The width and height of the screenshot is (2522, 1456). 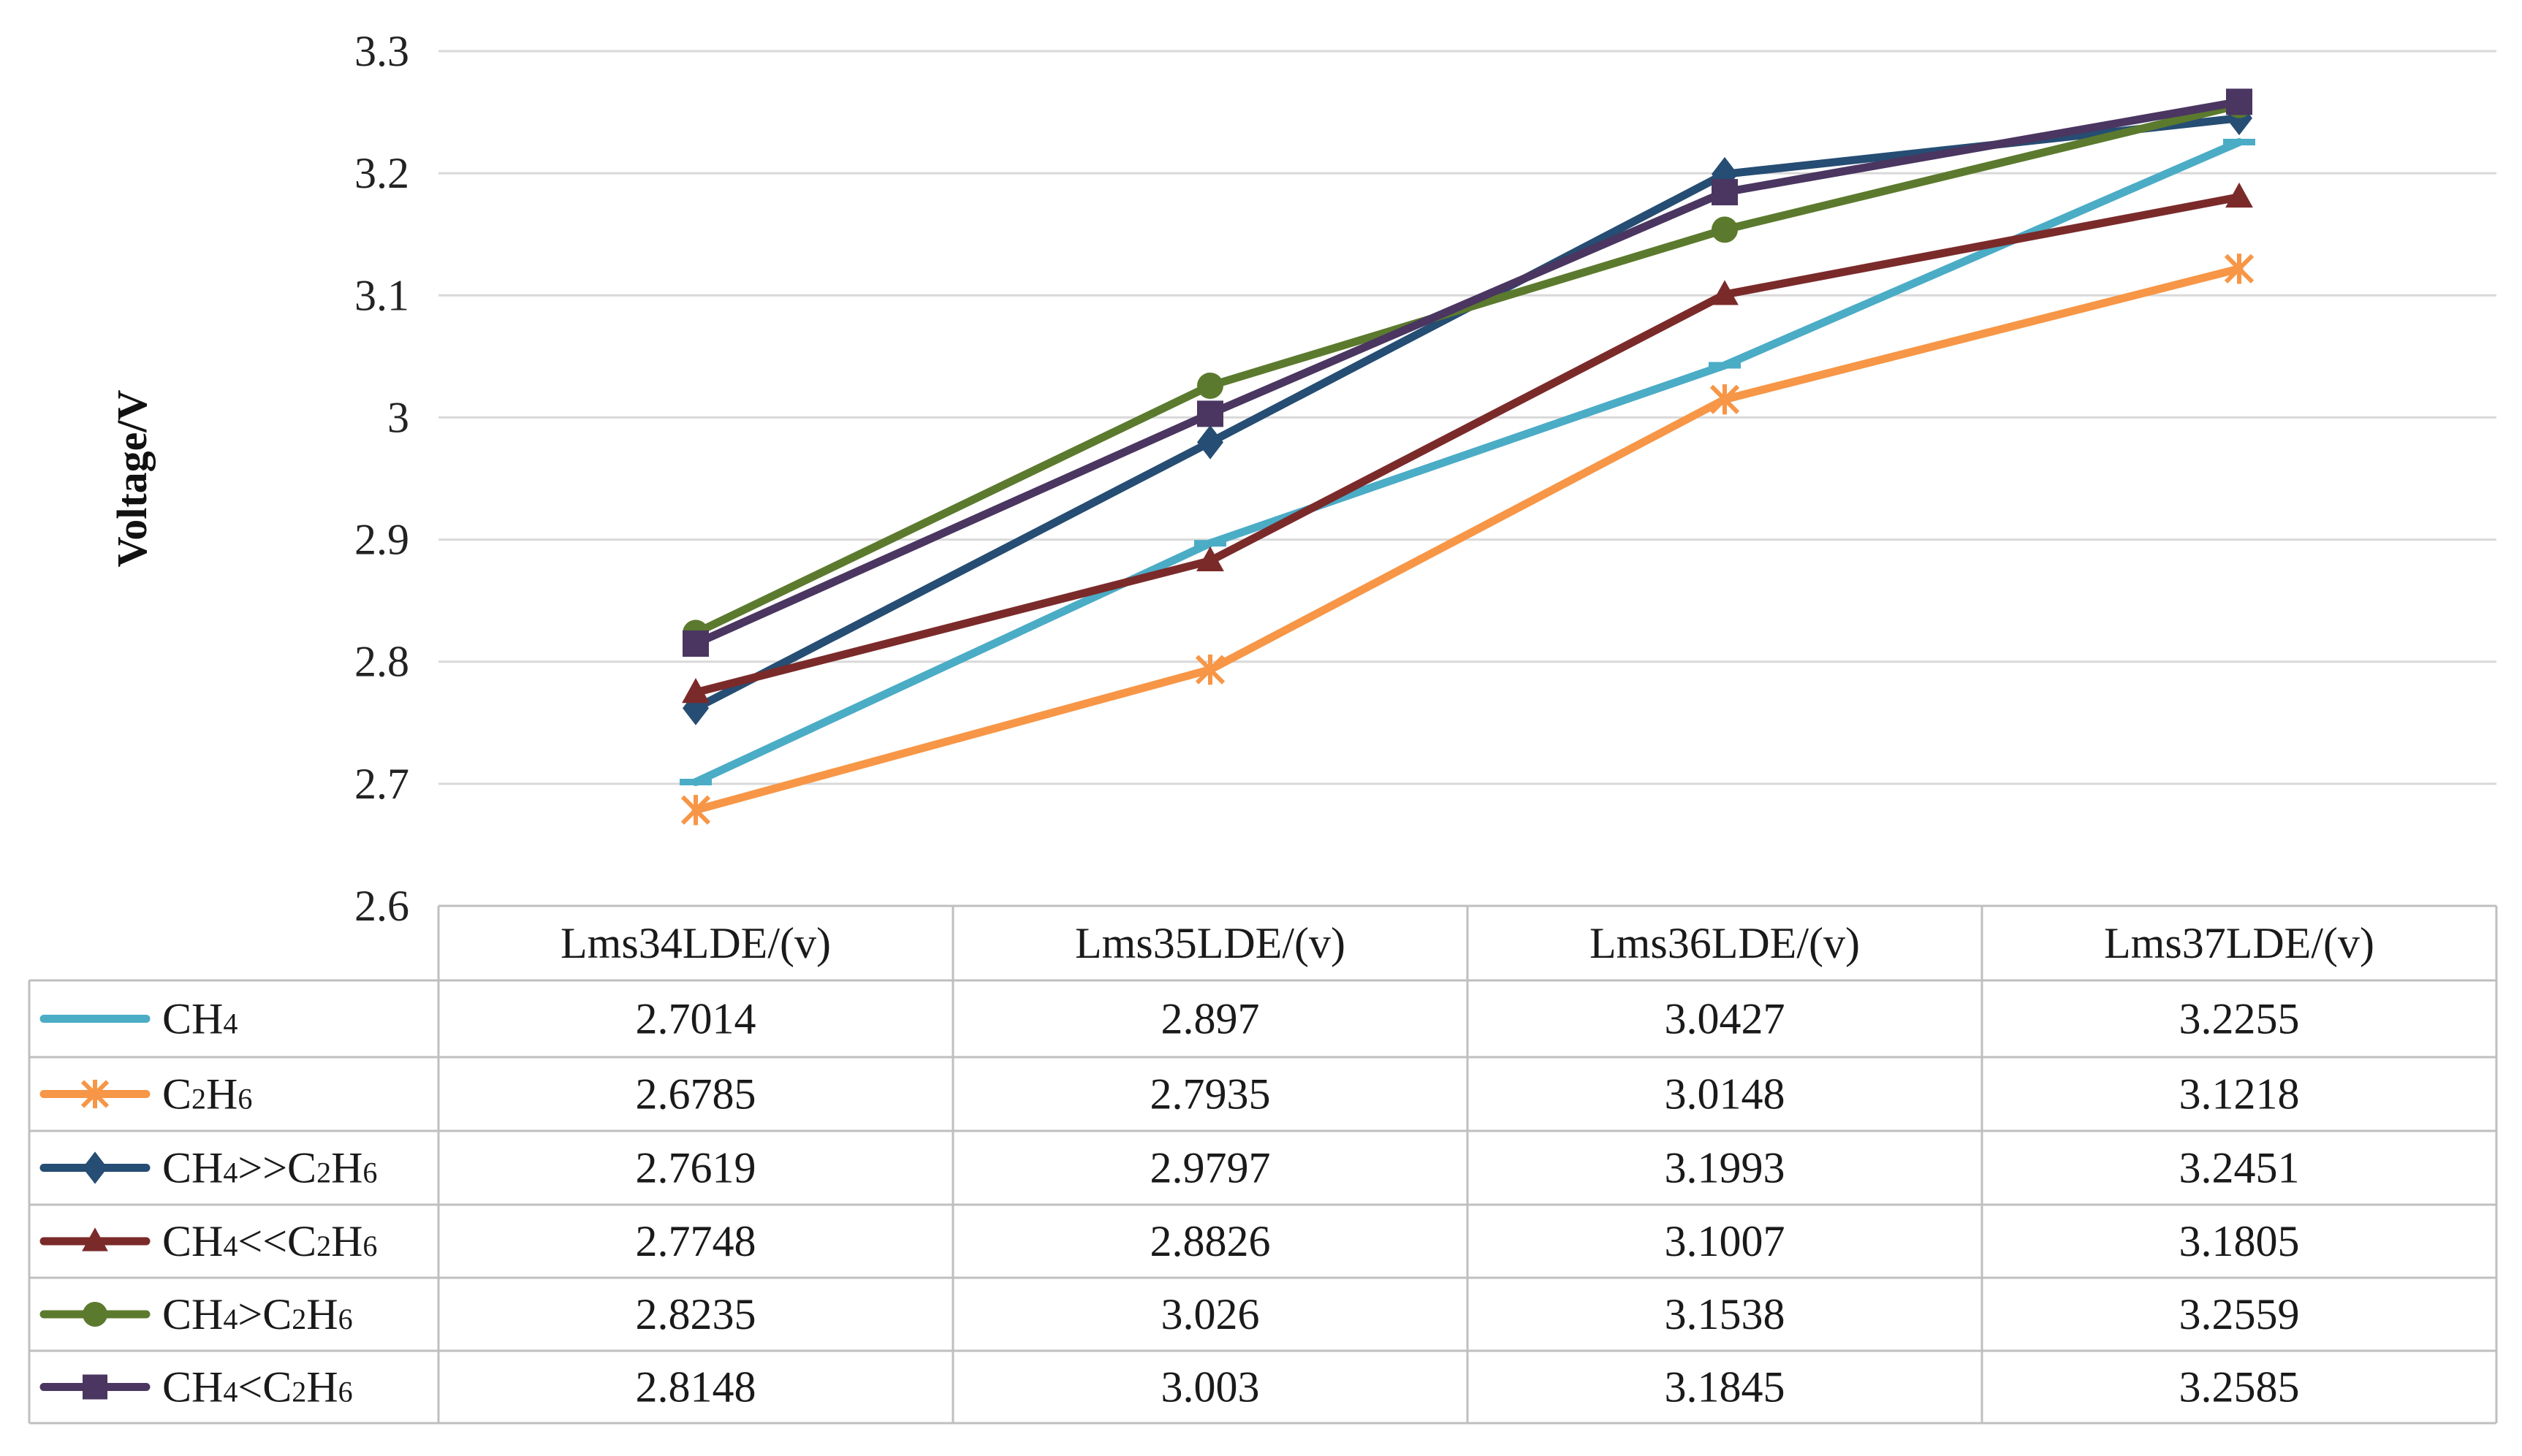 What do you see at coordinates (207, 1094) in the screenshot?
I see `legend-label: C2H6` at bounding box center [207, 1094].